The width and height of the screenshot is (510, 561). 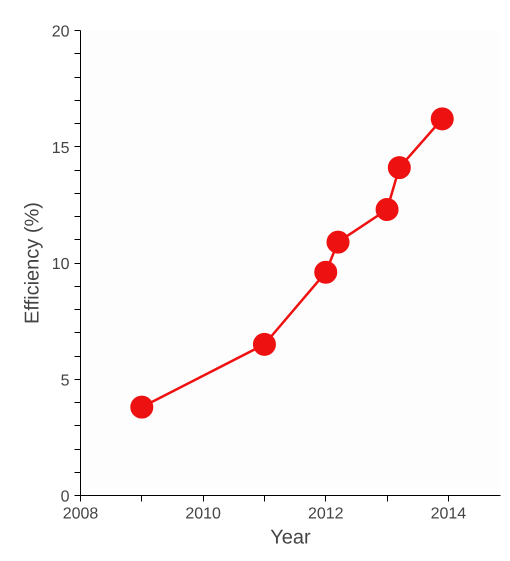 What do you see at coordinates (448, 514) in the screenshot?
I see `x-tick-label: 2014` at bounding box center [448, 514].